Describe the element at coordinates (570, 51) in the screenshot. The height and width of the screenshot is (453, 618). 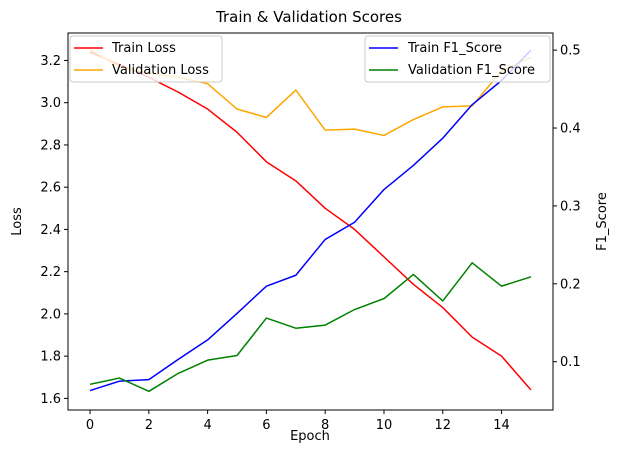
I see `y-right-tick-label: 0.5` at that location.